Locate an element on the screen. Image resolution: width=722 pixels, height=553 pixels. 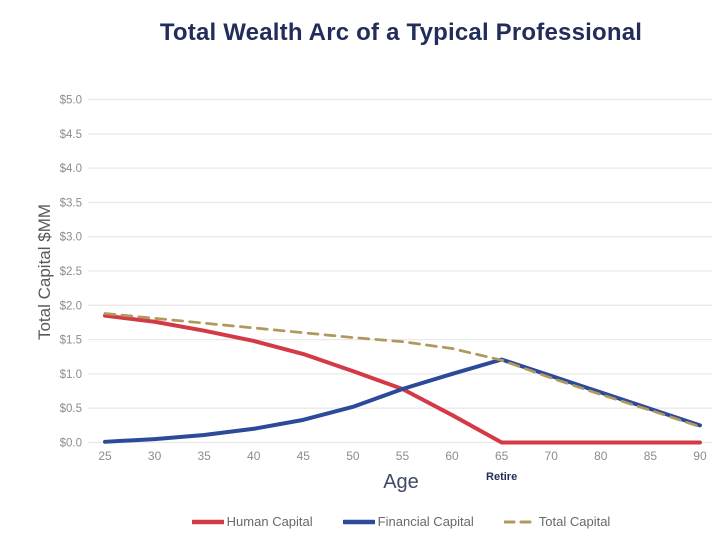
x-axis-title: Age is located at coordinates (401, 482).